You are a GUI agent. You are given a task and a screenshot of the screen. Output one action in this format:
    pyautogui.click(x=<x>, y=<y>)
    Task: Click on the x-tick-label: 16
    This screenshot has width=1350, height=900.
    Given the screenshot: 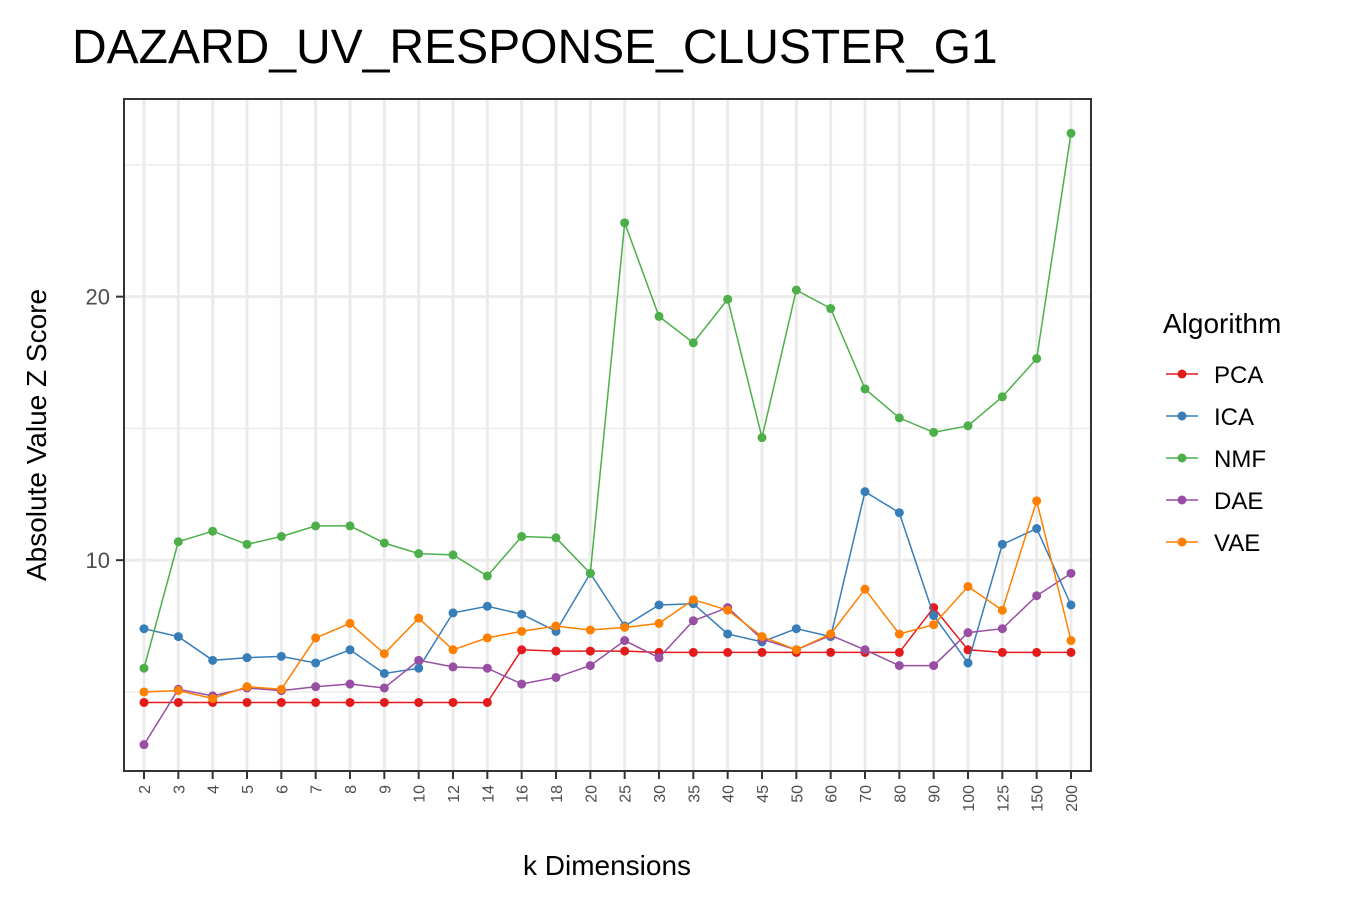 What is the action you would take?
    pyautogui.click(x=523, y=794)
    